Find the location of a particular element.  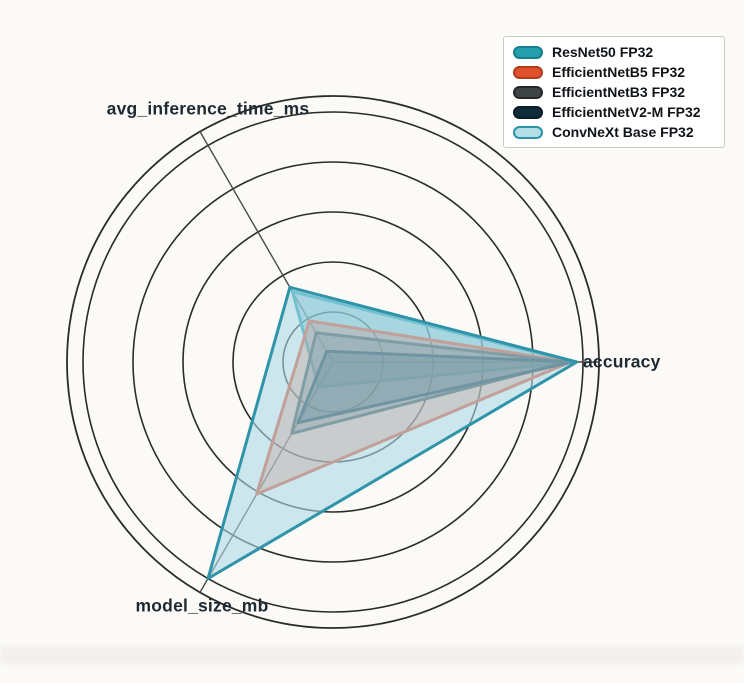

axis-label: avg_inference_time_ms is located at coordinates (208, 109).